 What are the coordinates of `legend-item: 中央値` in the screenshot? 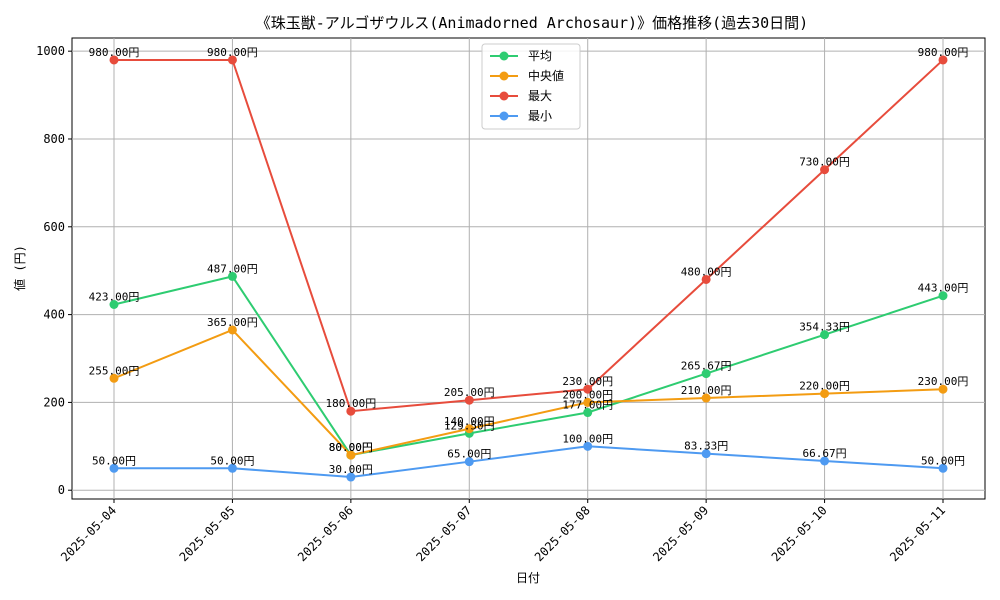 It's located at (527, 75).